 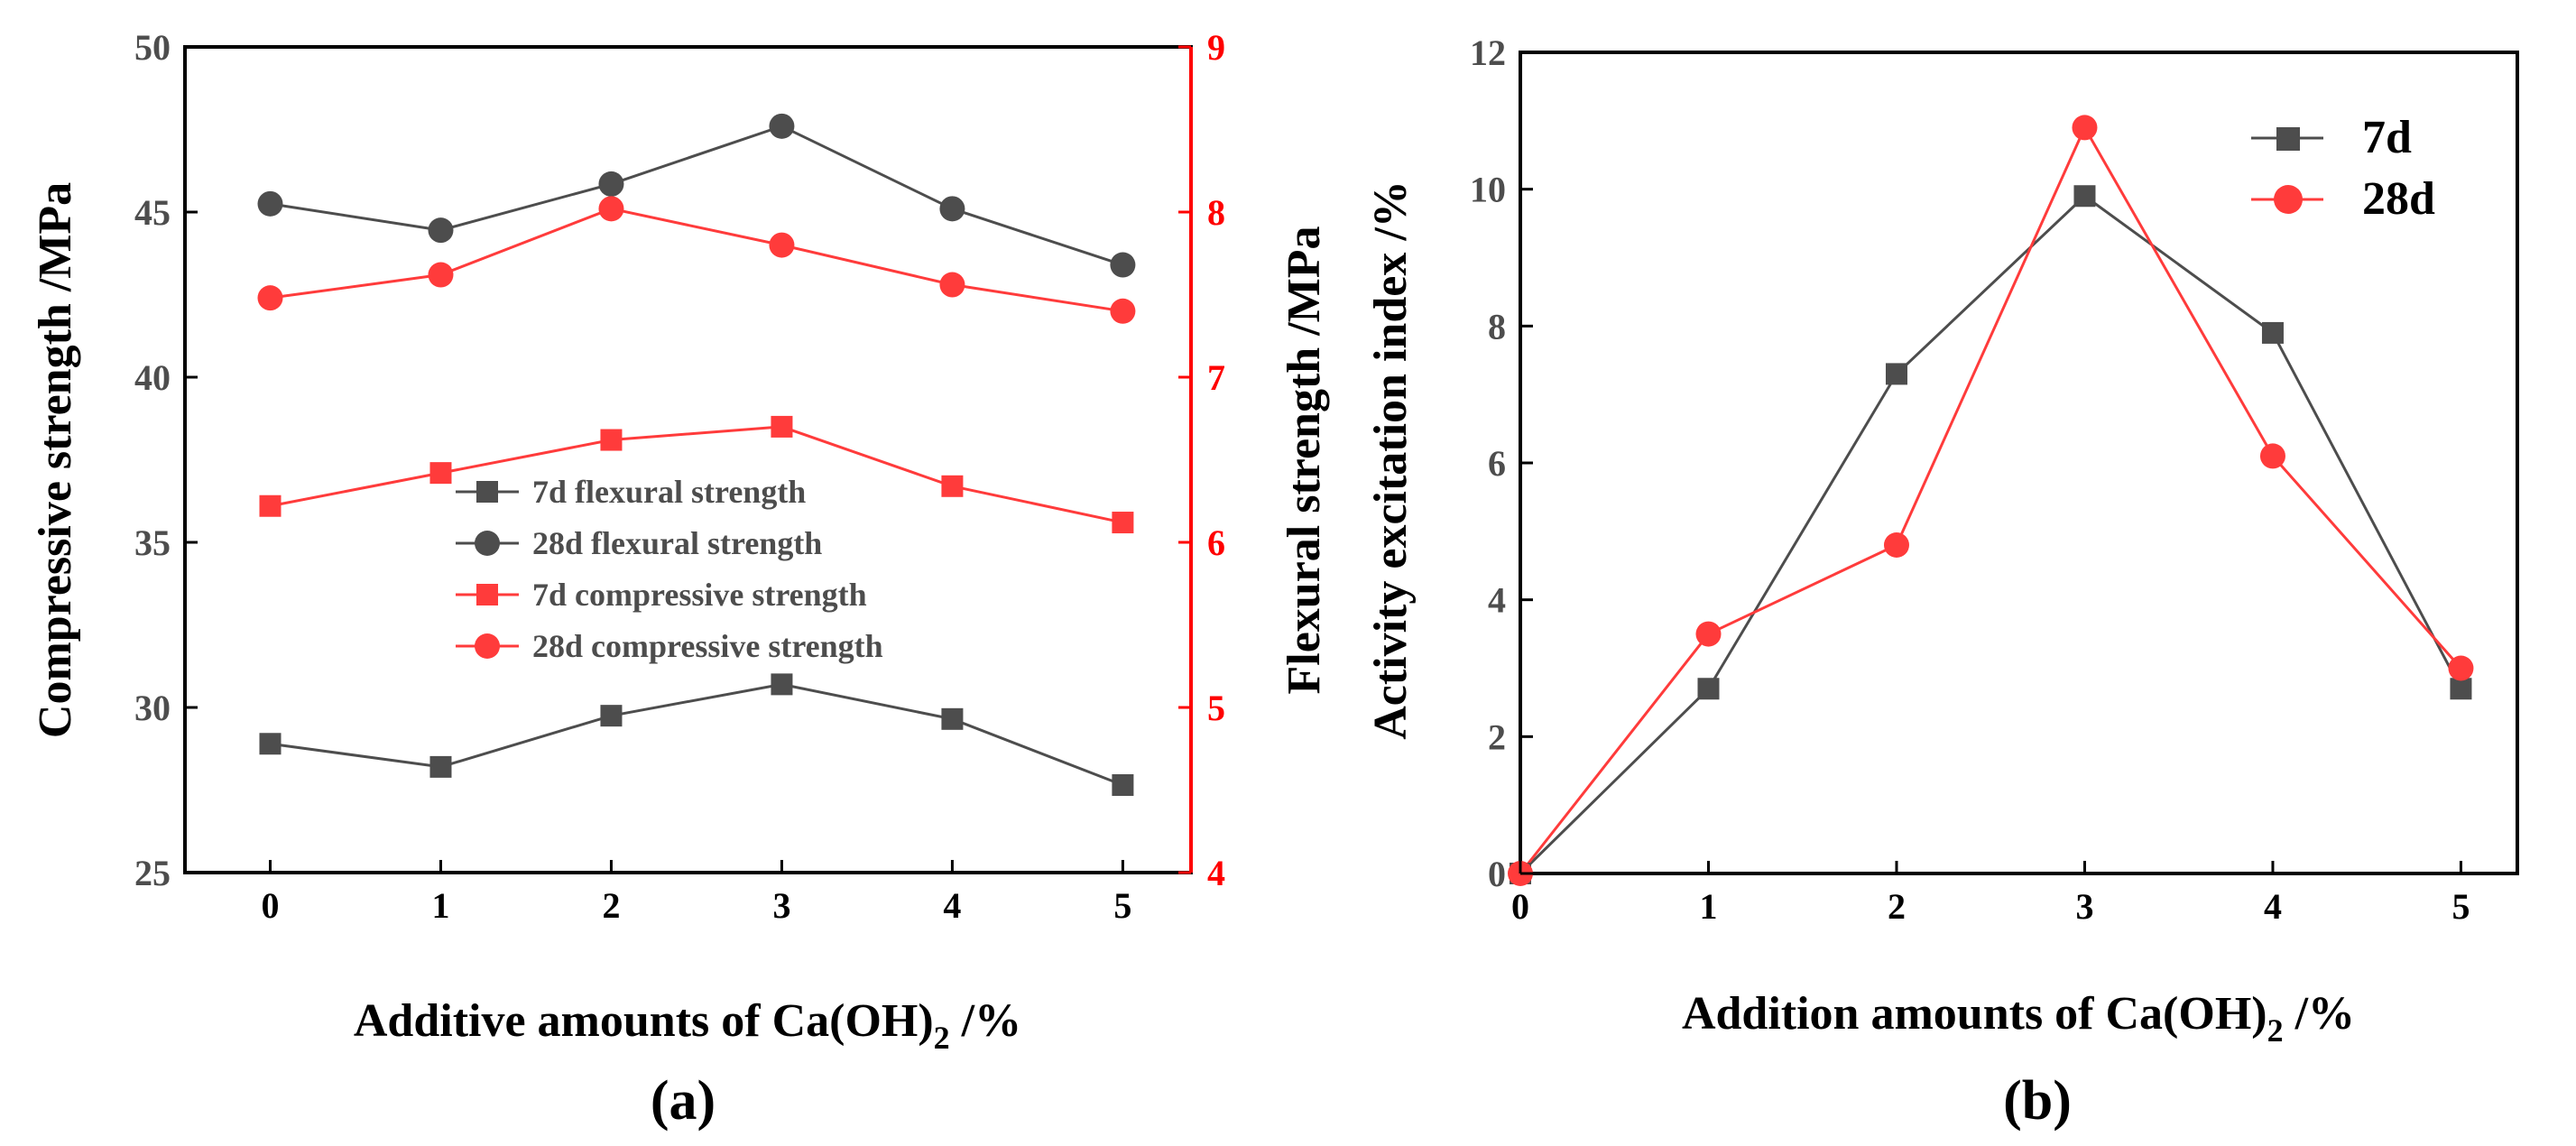 What do you see at coordinates (985, 1021) in the screenshot?
I see `panel-a-x-axis-title-unit: /%` at bounding box center [985, 1021].